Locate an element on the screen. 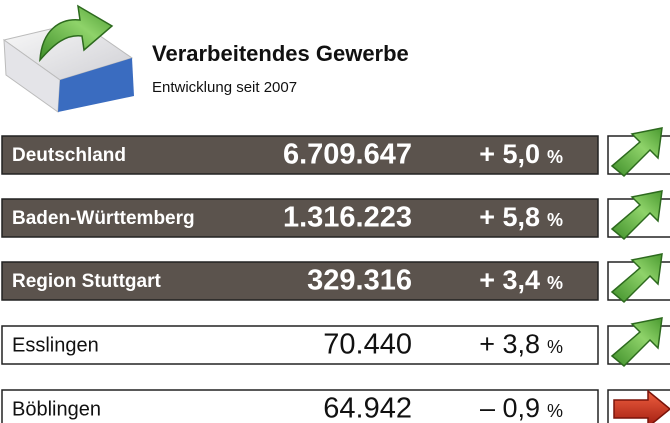 This screenshot has height=423, width=670. table-row: Böblingen 64.942 – 0,9% is located at coordinates (335, 406).